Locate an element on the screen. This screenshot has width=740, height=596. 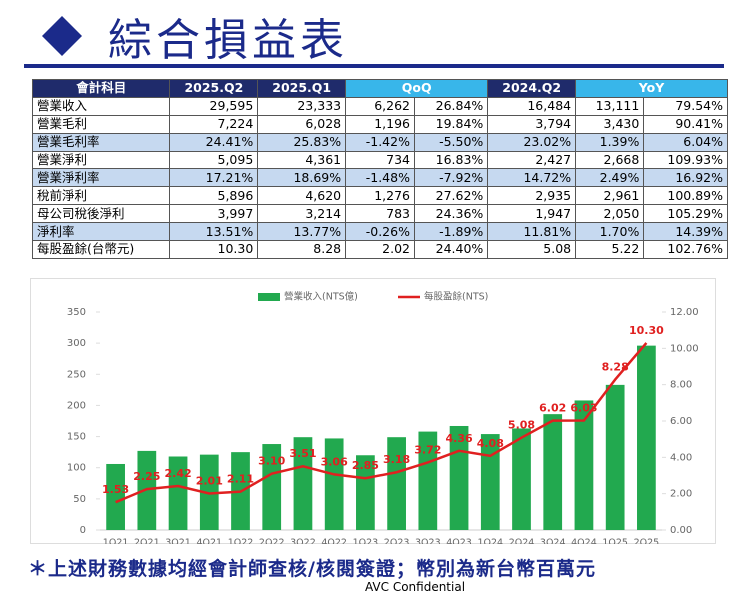
data-label: 3.51 is located at coordinates (302, 453).